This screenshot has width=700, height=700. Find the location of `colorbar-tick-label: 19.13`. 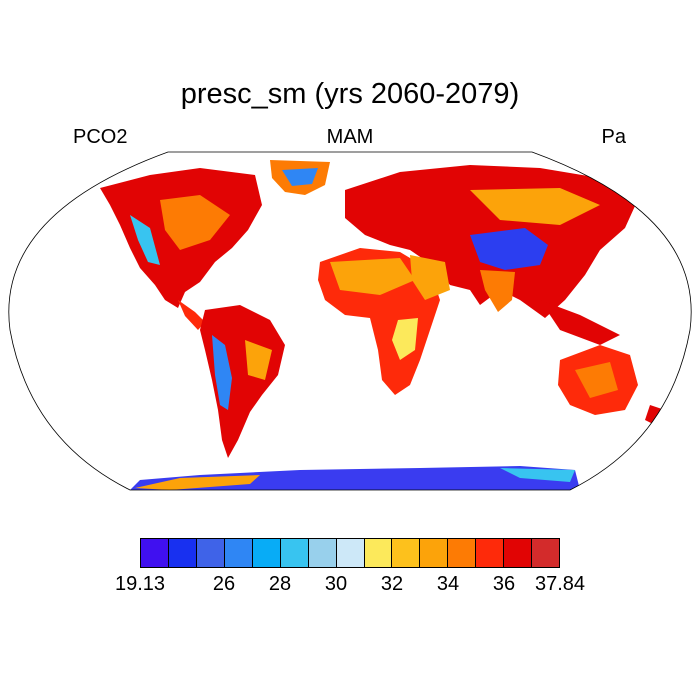

colorbar-tick-label: 19.13 is located at coordinates (140, 584).